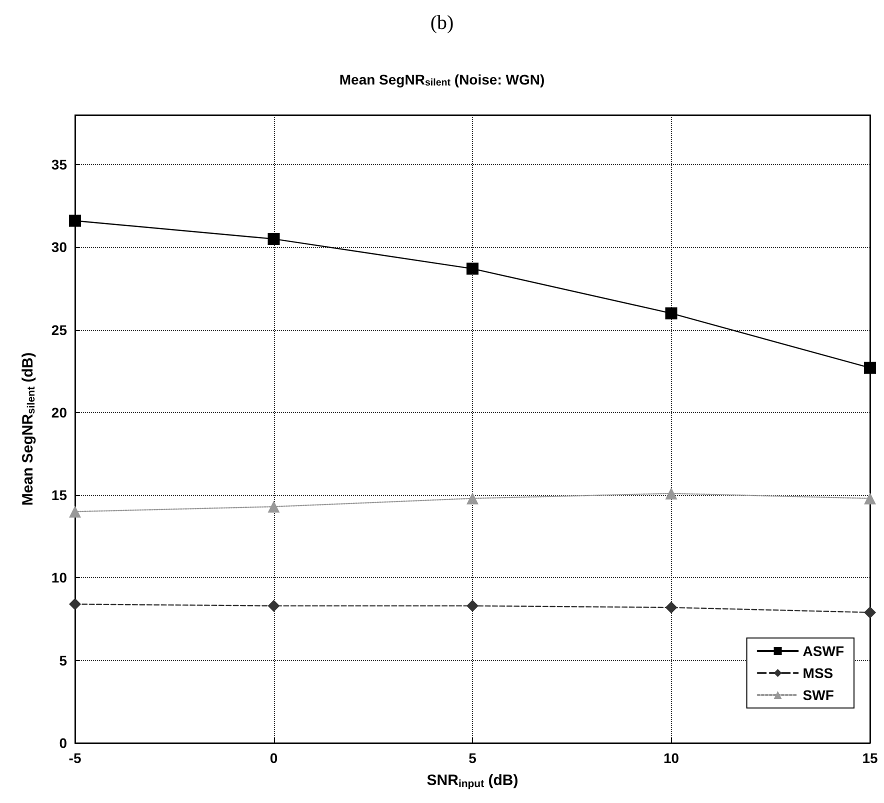  Describe the element at coordinates (63, 660) in the screenshot. I see `y-tick-label: 5` at that location.